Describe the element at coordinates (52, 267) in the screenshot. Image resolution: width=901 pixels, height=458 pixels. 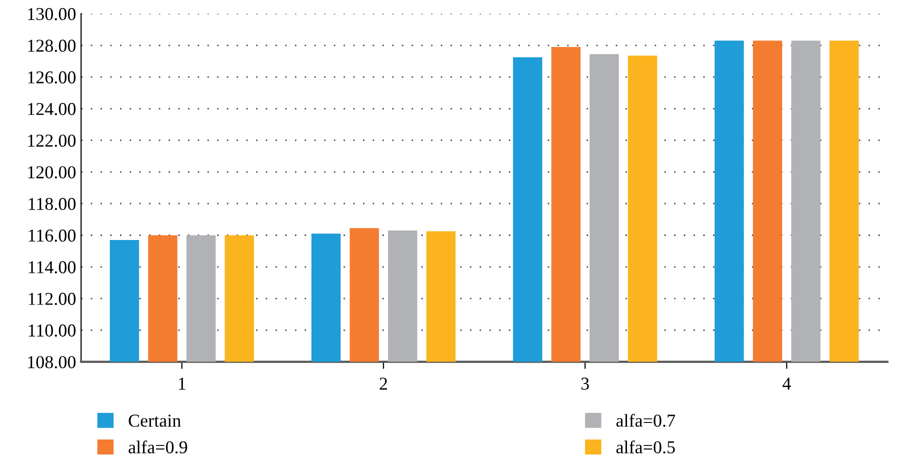
I see `y-tick-label: 114.00` at that location.